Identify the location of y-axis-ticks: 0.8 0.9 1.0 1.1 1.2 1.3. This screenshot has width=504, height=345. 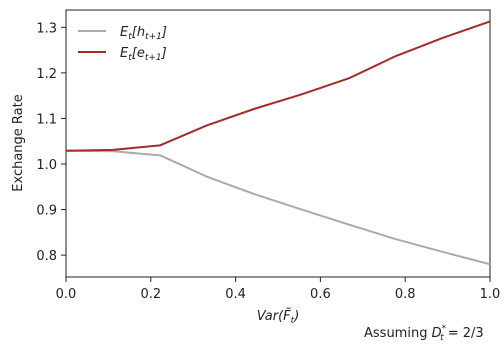
(51, 142).